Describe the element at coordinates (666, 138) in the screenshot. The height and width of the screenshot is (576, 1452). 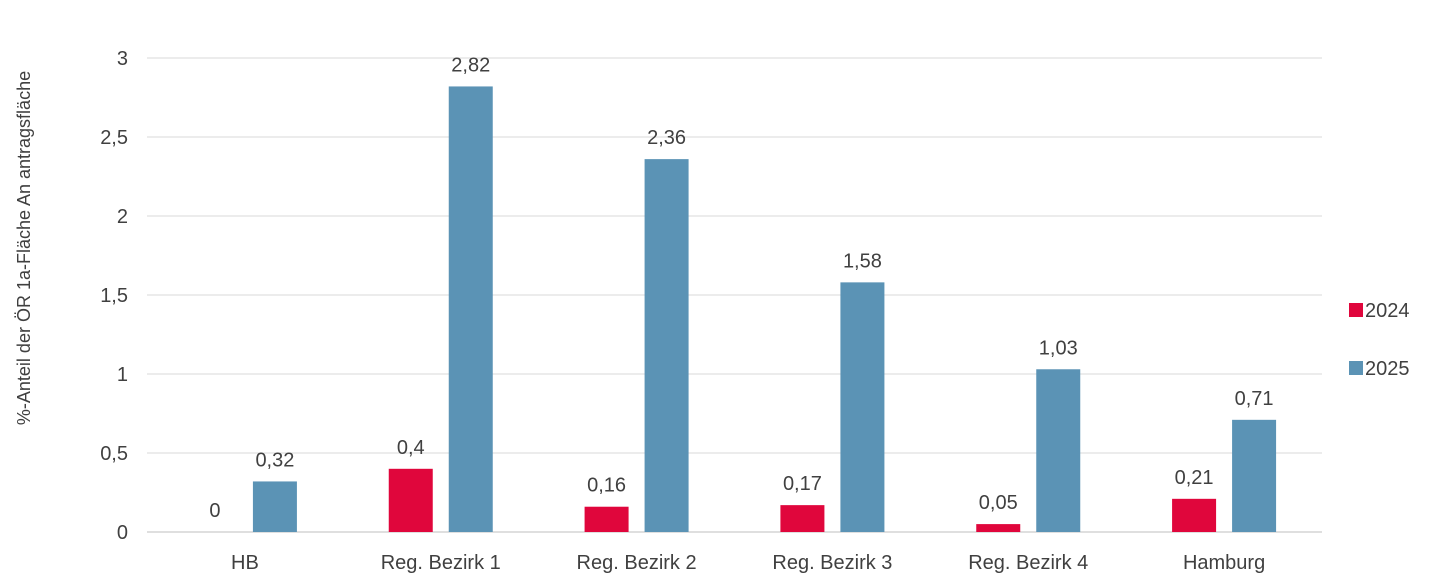
I see `data-label-2025-2: 2,36` at that location.